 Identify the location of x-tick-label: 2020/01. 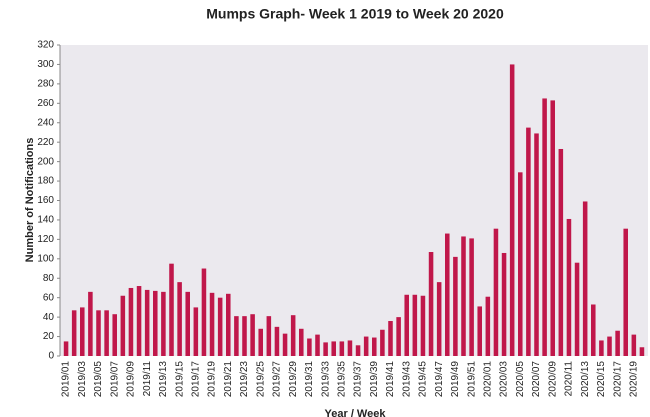
(487, 379).